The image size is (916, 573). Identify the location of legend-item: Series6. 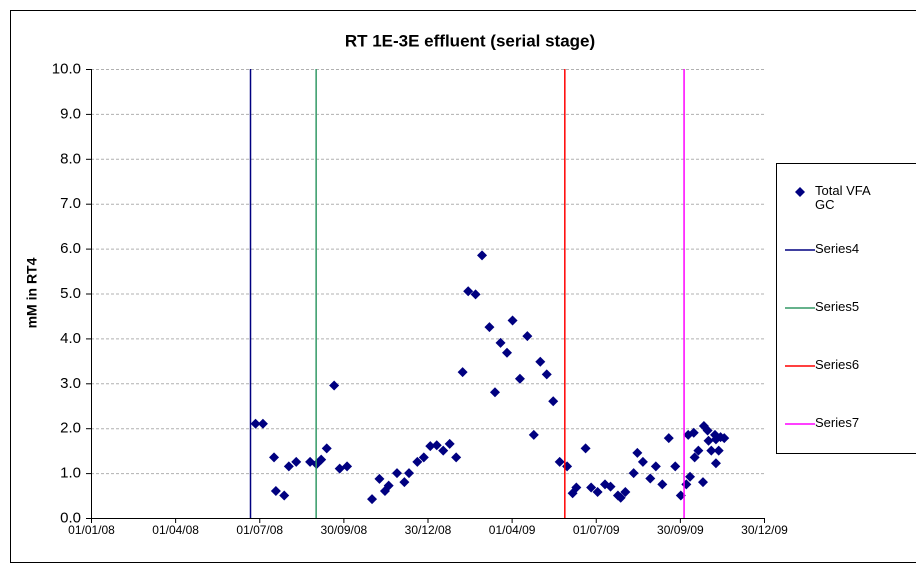
(846, 378).